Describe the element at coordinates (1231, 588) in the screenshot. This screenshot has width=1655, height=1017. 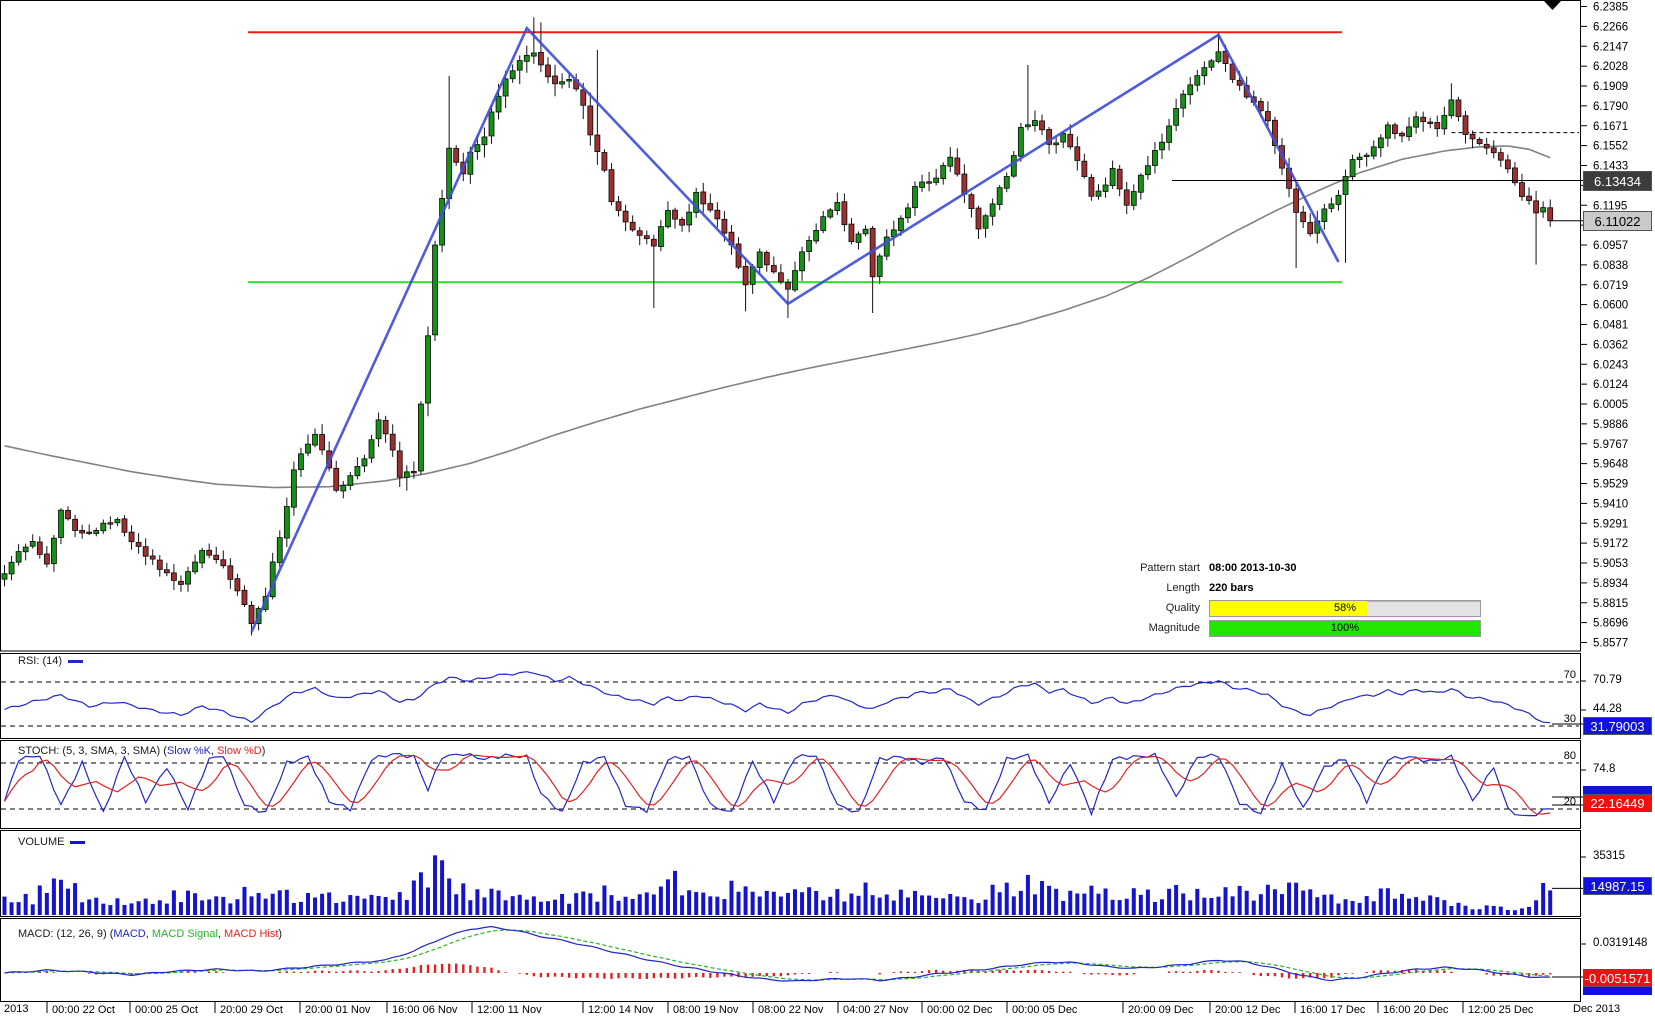
I see `pattern-length-value: 220 bars` at that location.